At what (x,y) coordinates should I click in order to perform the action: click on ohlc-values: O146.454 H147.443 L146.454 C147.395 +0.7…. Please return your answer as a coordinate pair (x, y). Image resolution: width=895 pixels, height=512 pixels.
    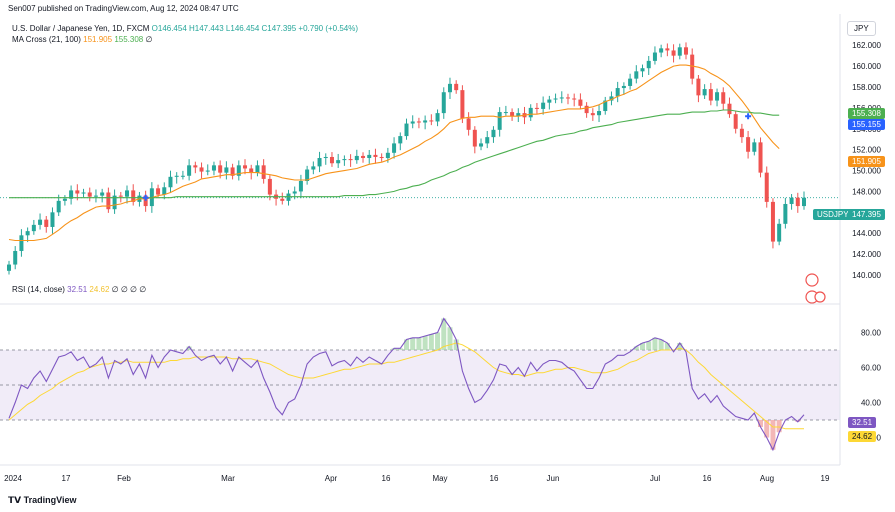
    Looking at the image, I should click on (255, 28).